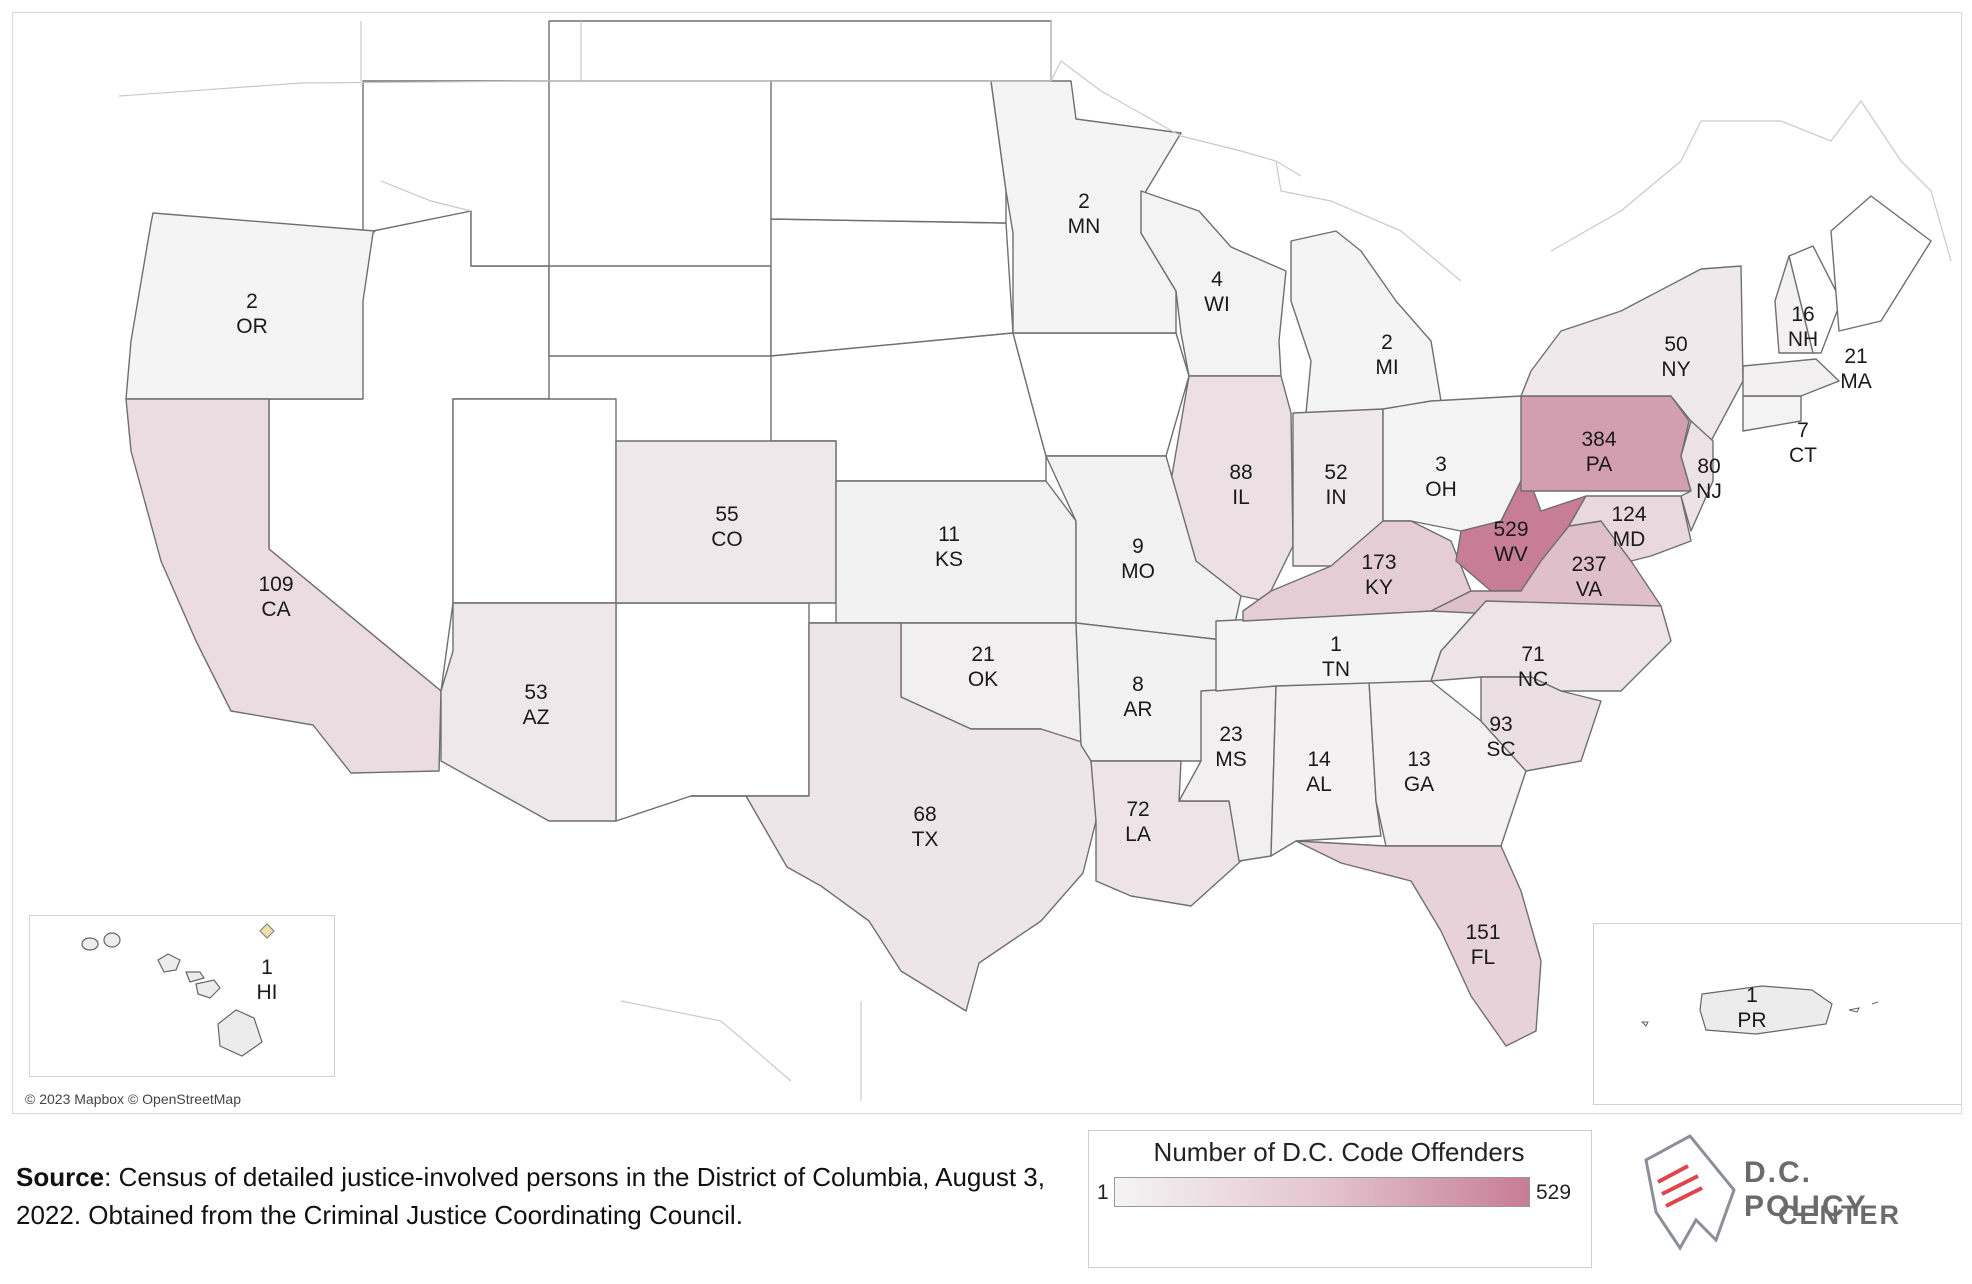 The width and height of the screenshot is (1972, 1284). Describe the element at coordinates (1166, 833) in the screenshot. I see `state-la` at that location.